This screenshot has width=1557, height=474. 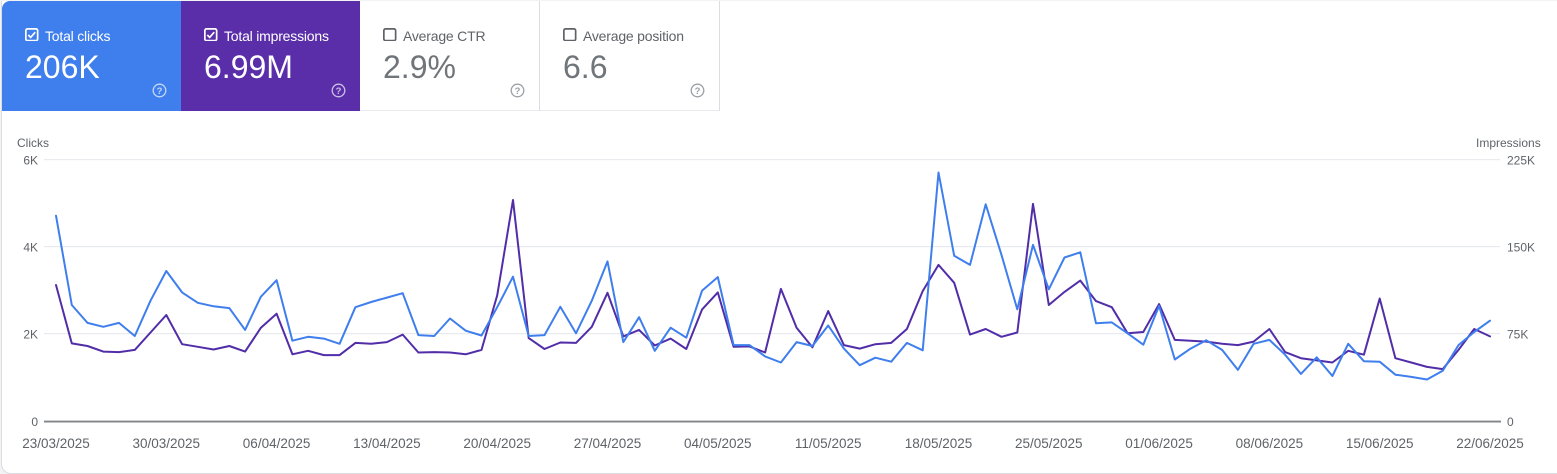 What do you see at coordinates (387, 443) in the screenshot?
I see `svg-text: 13/04/2025` at bounding box center [387, 443].